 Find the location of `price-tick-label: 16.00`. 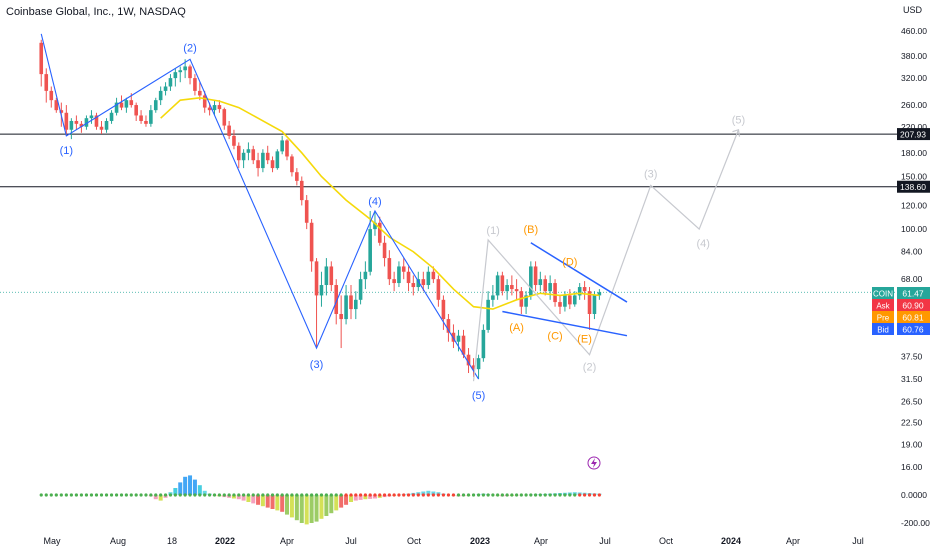

price-tick-label: 16.00 is located at coordinates (912, 467).